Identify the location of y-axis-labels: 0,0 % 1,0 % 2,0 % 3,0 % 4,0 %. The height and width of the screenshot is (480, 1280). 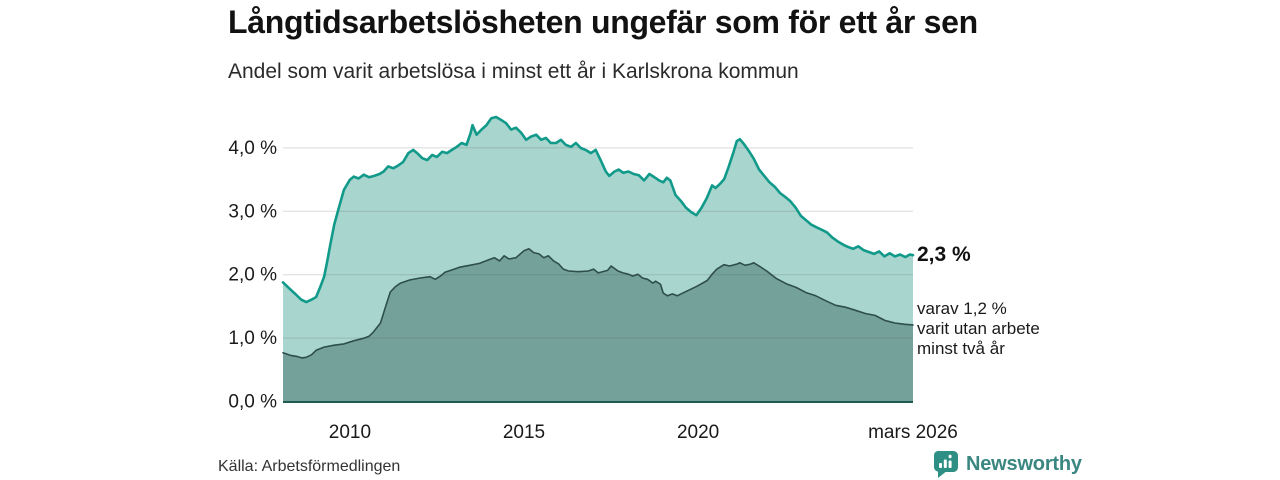
(252, 275).